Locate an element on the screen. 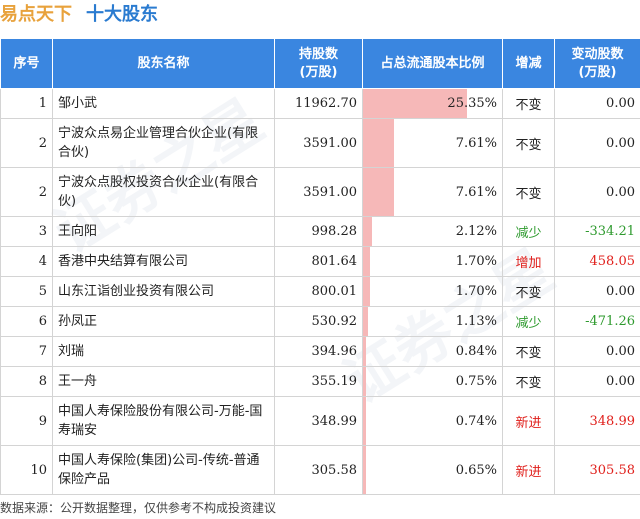 The width and height of the screenshot is (640, 519). row-holder-name: 中国人寿保险股份有限公司-万能-国寿瑞安 is located at coordinates (163, 421).